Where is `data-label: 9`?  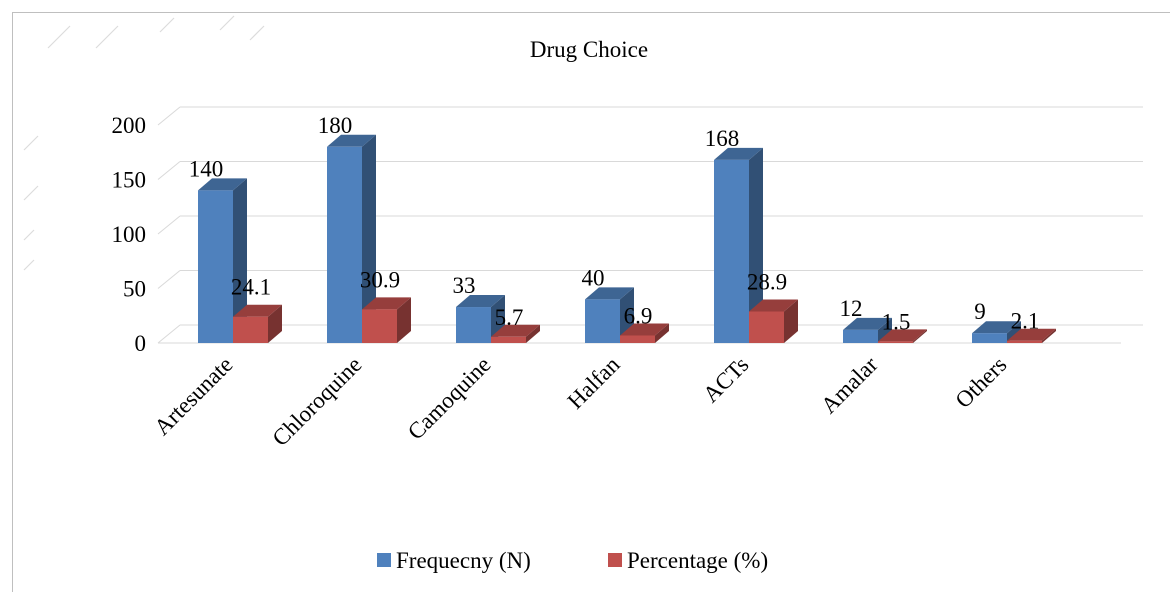
data-label: 9 is located at coordinates (980, 311).